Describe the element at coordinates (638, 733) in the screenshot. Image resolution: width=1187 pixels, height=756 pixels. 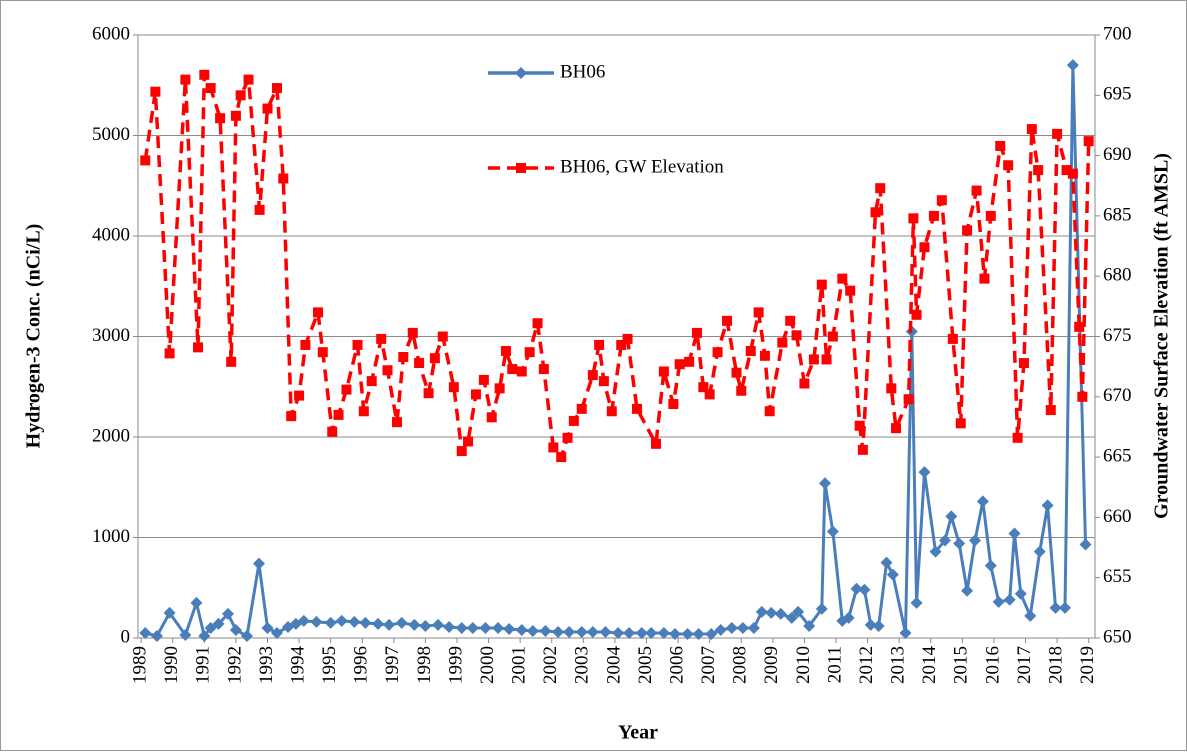
I see `x-axis-title: Year` at that location.